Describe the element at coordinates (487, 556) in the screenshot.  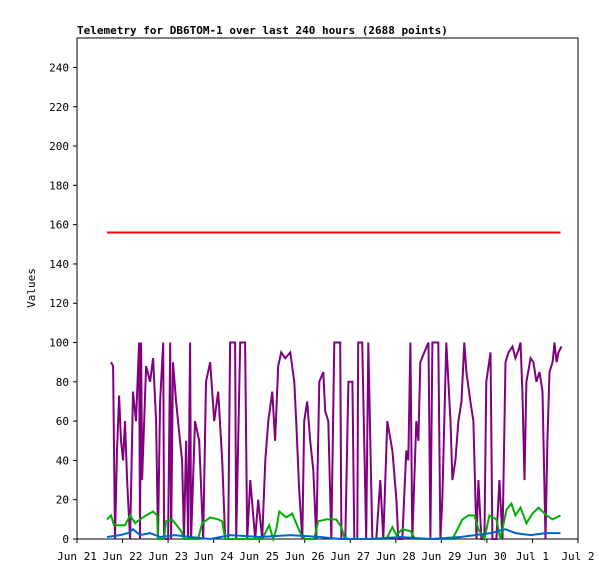
I see `x-tick-label: Jun 30` at that location.